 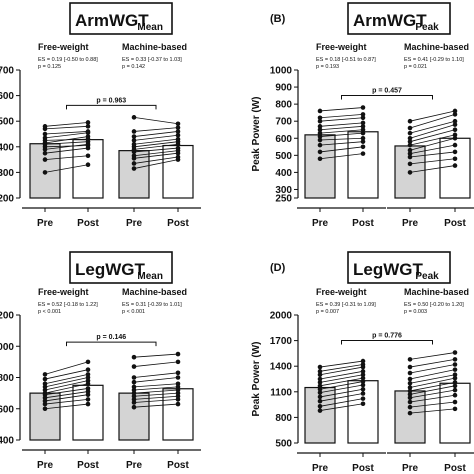 I want to click on p-value-label: p = 0.125, so click(x=49, y=67).